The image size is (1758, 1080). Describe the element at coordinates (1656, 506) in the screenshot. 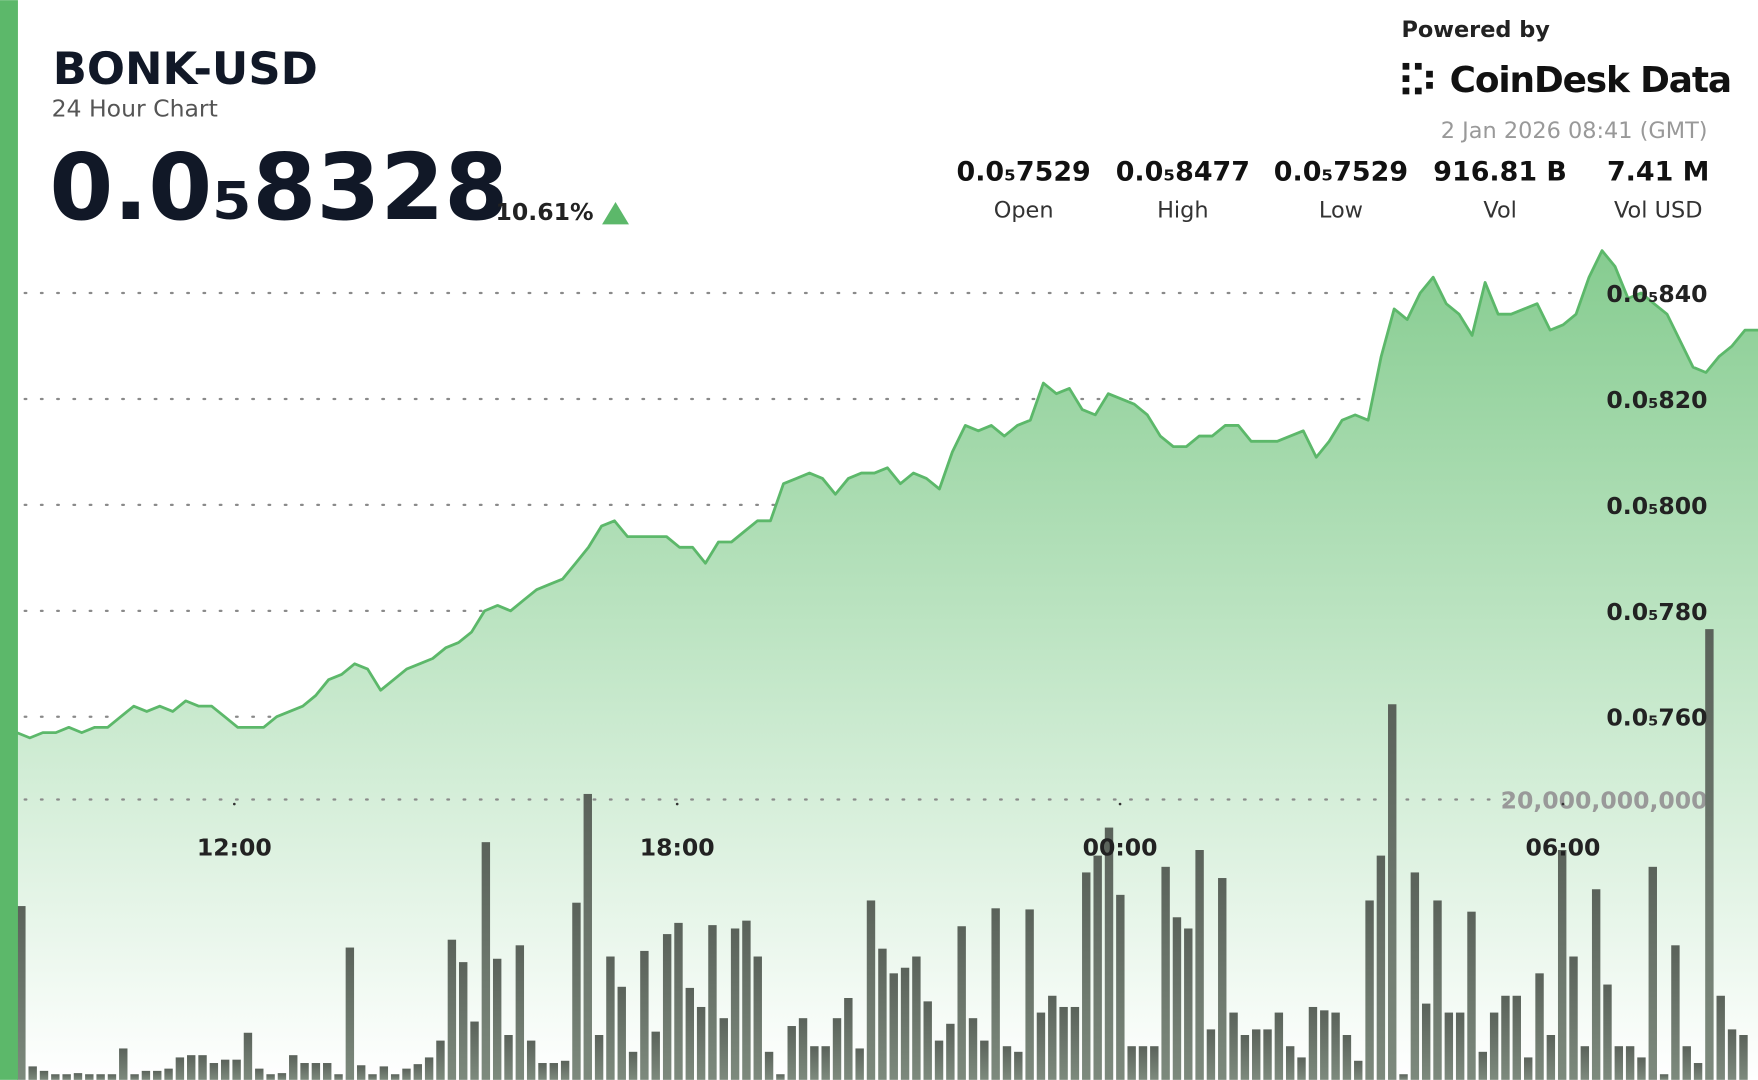

I see `y-tick-label: 0.0₅800` at that location.